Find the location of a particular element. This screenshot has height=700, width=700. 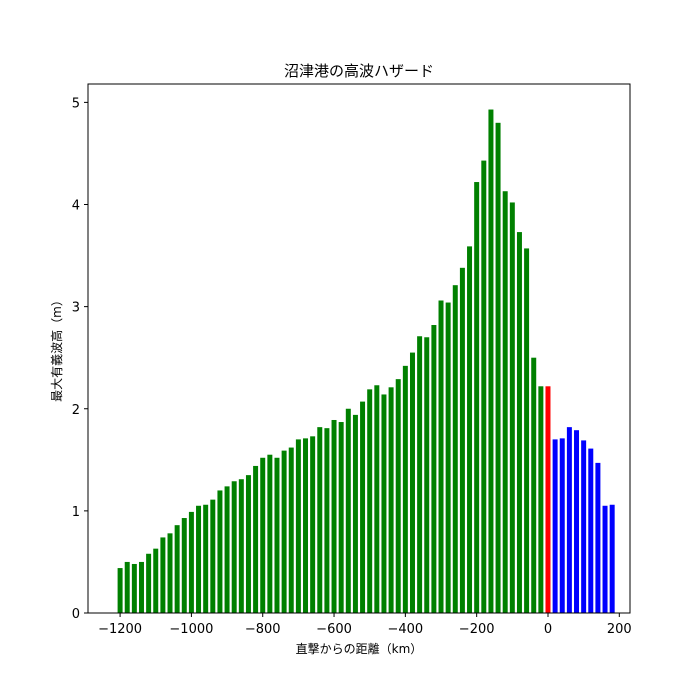

x-tick-label: −800 is located at coordinates (263, 629).